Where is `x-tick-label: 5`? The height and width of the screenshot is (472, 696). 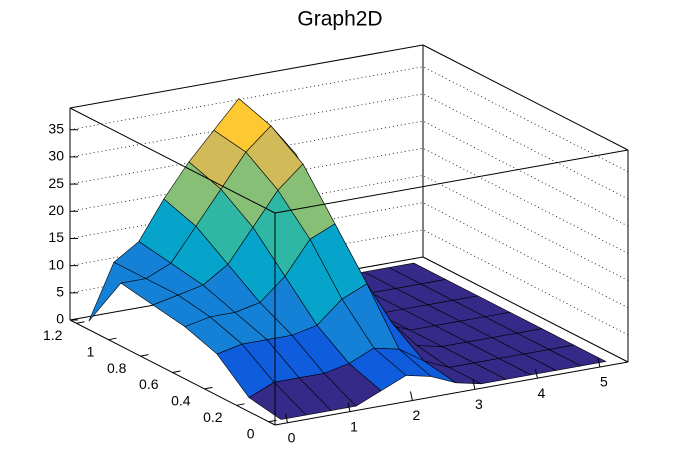 x-tick-label: 5 is located at coordinates (604, 382).